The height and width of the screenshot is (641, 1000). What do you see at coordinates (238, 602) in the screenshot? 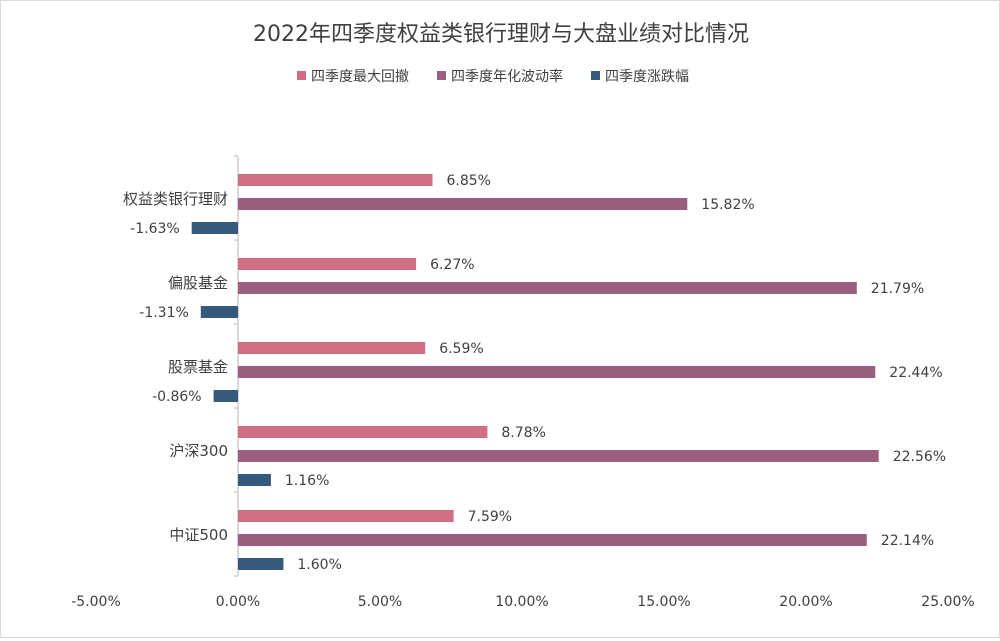
I see `x-tick-label: 0.00%` at bounding box center [238, 602].